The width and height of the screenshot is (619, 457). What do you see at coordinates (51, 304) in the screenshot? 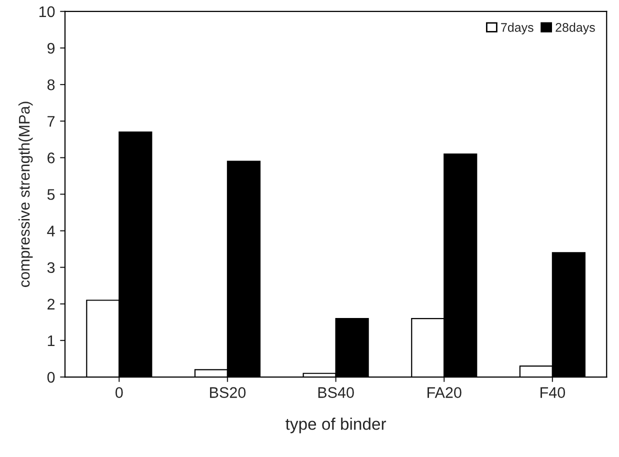
I see `y-tick-label: 2` at bounding box center [51, 304].